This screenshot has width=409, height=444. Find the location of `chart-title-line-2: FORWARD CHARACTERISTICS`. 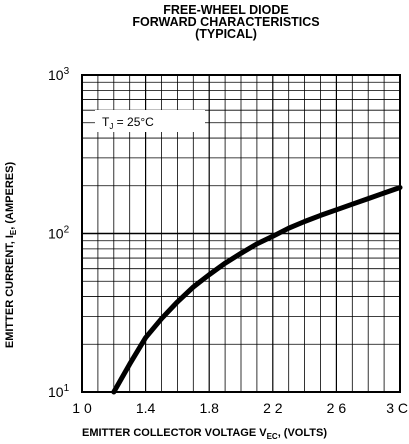

chart-title-line-2: FORWARD CHARACTERISTICS is located at coordinates (226, 22).